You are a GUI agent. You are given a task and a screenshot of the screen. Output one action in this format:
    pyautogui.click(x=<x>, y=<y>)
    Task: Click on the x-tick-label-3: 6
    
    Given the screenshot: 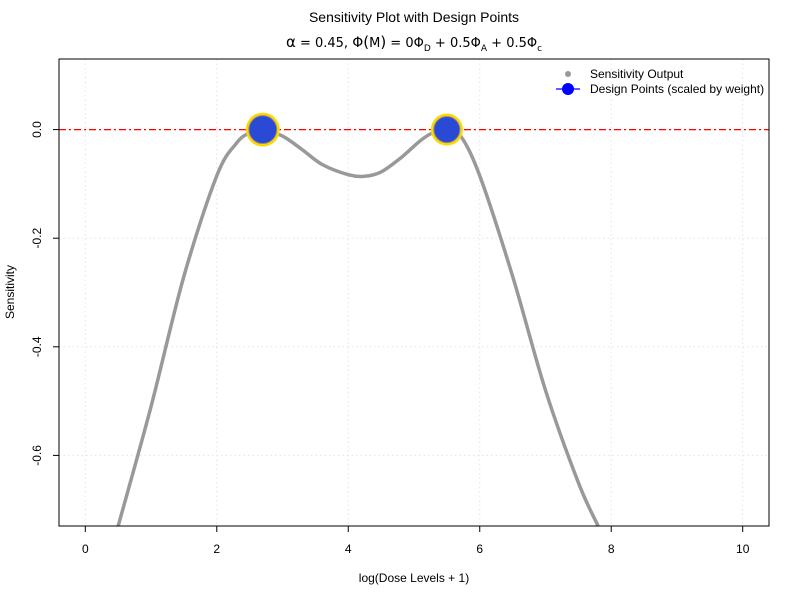 What is the action you would take?
    pyautogui.click(x=479, y=549)
    